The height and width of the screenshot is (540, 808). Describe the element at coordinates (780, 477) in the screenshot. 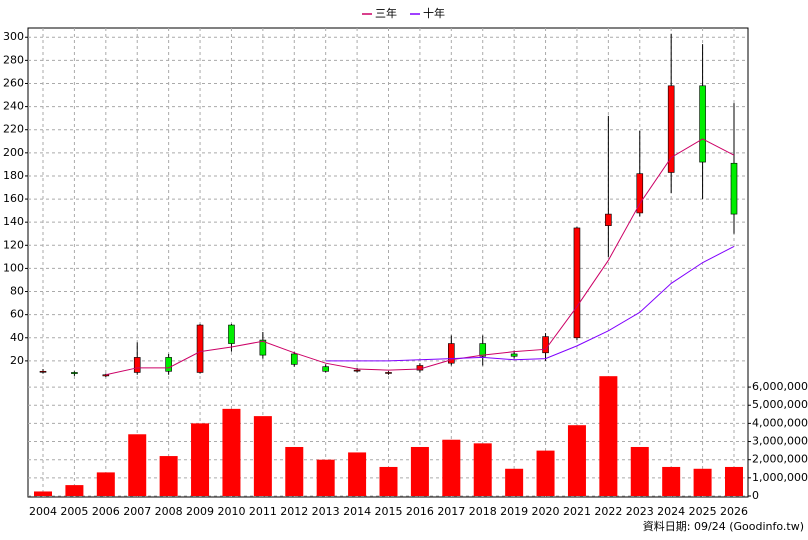

I see `y2-tick-label: 1,000,000` at that location.